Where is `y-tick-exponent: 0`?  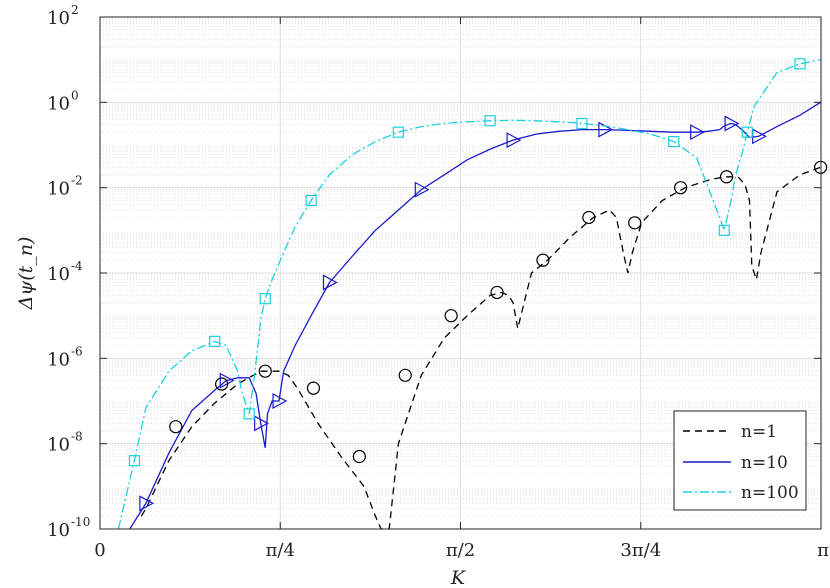
y-tick-exponent: 0 is located at coordinates (75, 95).